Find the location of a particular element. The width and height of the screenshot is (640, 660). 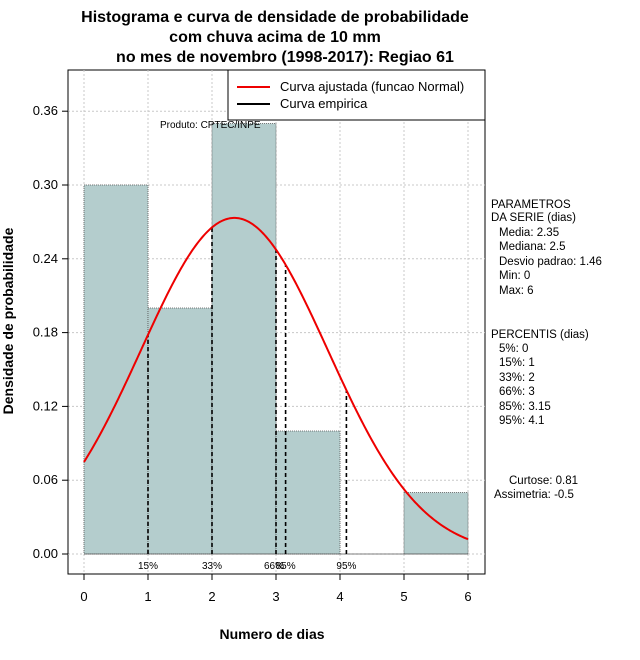

y-tick-label: 0.36 is located at coordinates (45, 110).